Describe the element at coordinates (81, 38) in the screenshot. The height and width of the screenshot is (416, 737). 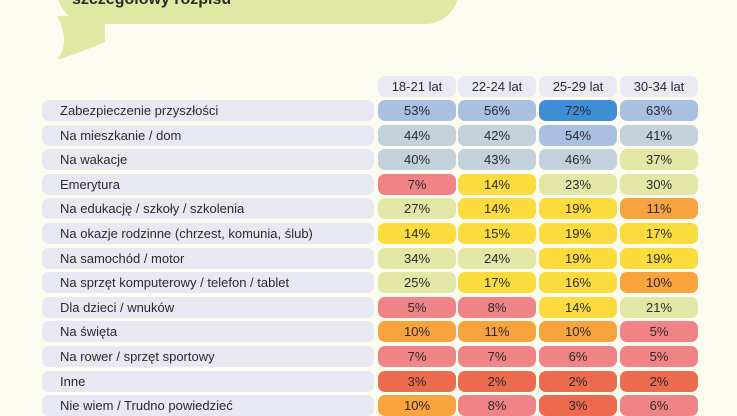
I see `bubble-tail` at that location.